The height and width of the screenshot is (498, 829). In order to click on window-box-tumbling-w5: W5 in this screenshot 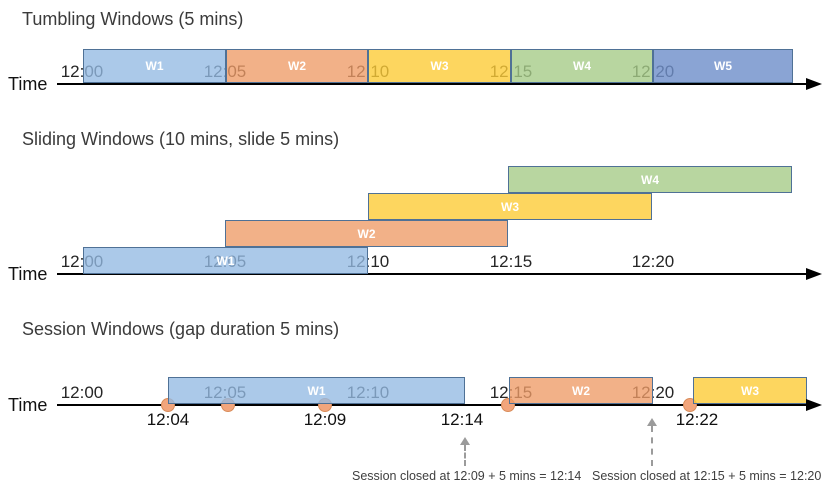, I will do `click(723, 66)`.